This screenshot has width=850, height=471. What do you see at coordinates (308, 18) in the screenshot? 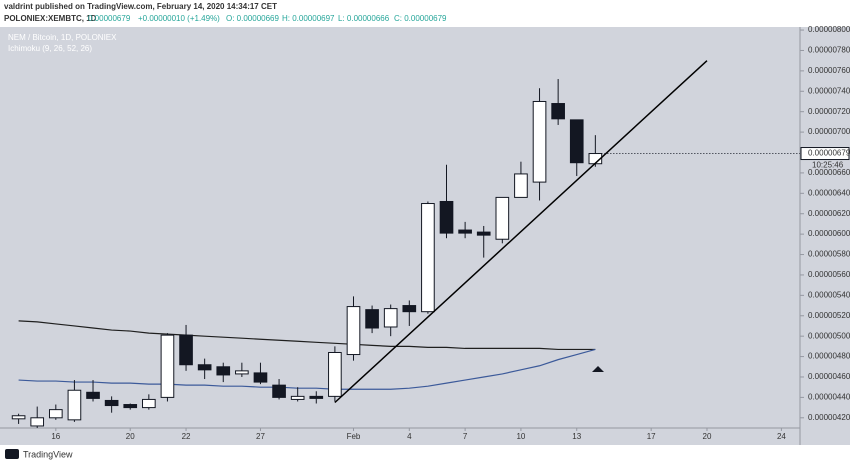
I see `ohlc-high: H: 0.00000697` at bounding box center [308, 18].